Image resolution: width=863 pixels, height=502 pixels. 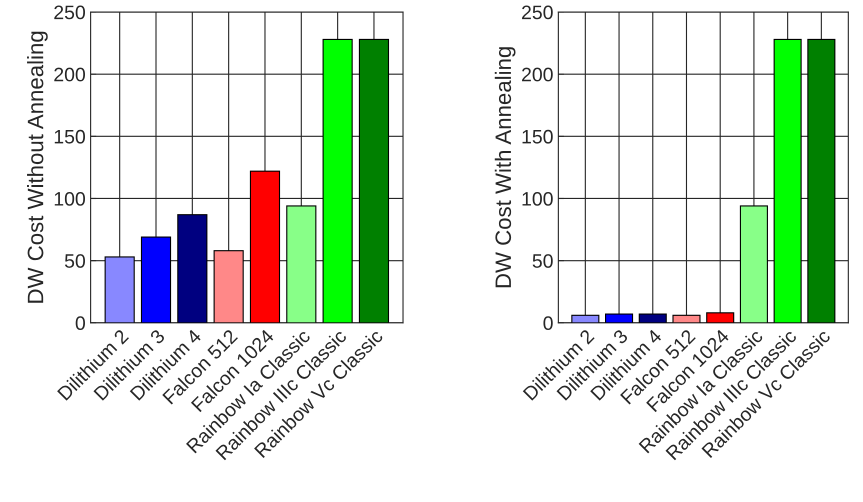 I want to click on y-axis-title: DW Cost With Annealing, so click(x=505, y=167).